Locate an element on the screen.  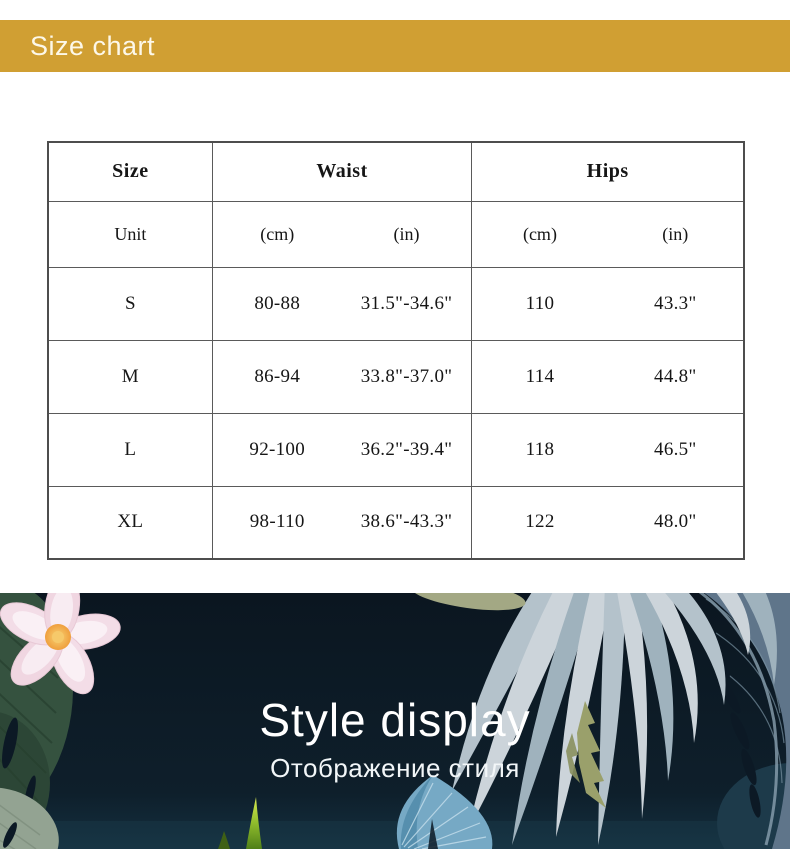
style-display-title: Style display is located at coordinates (395, 720).